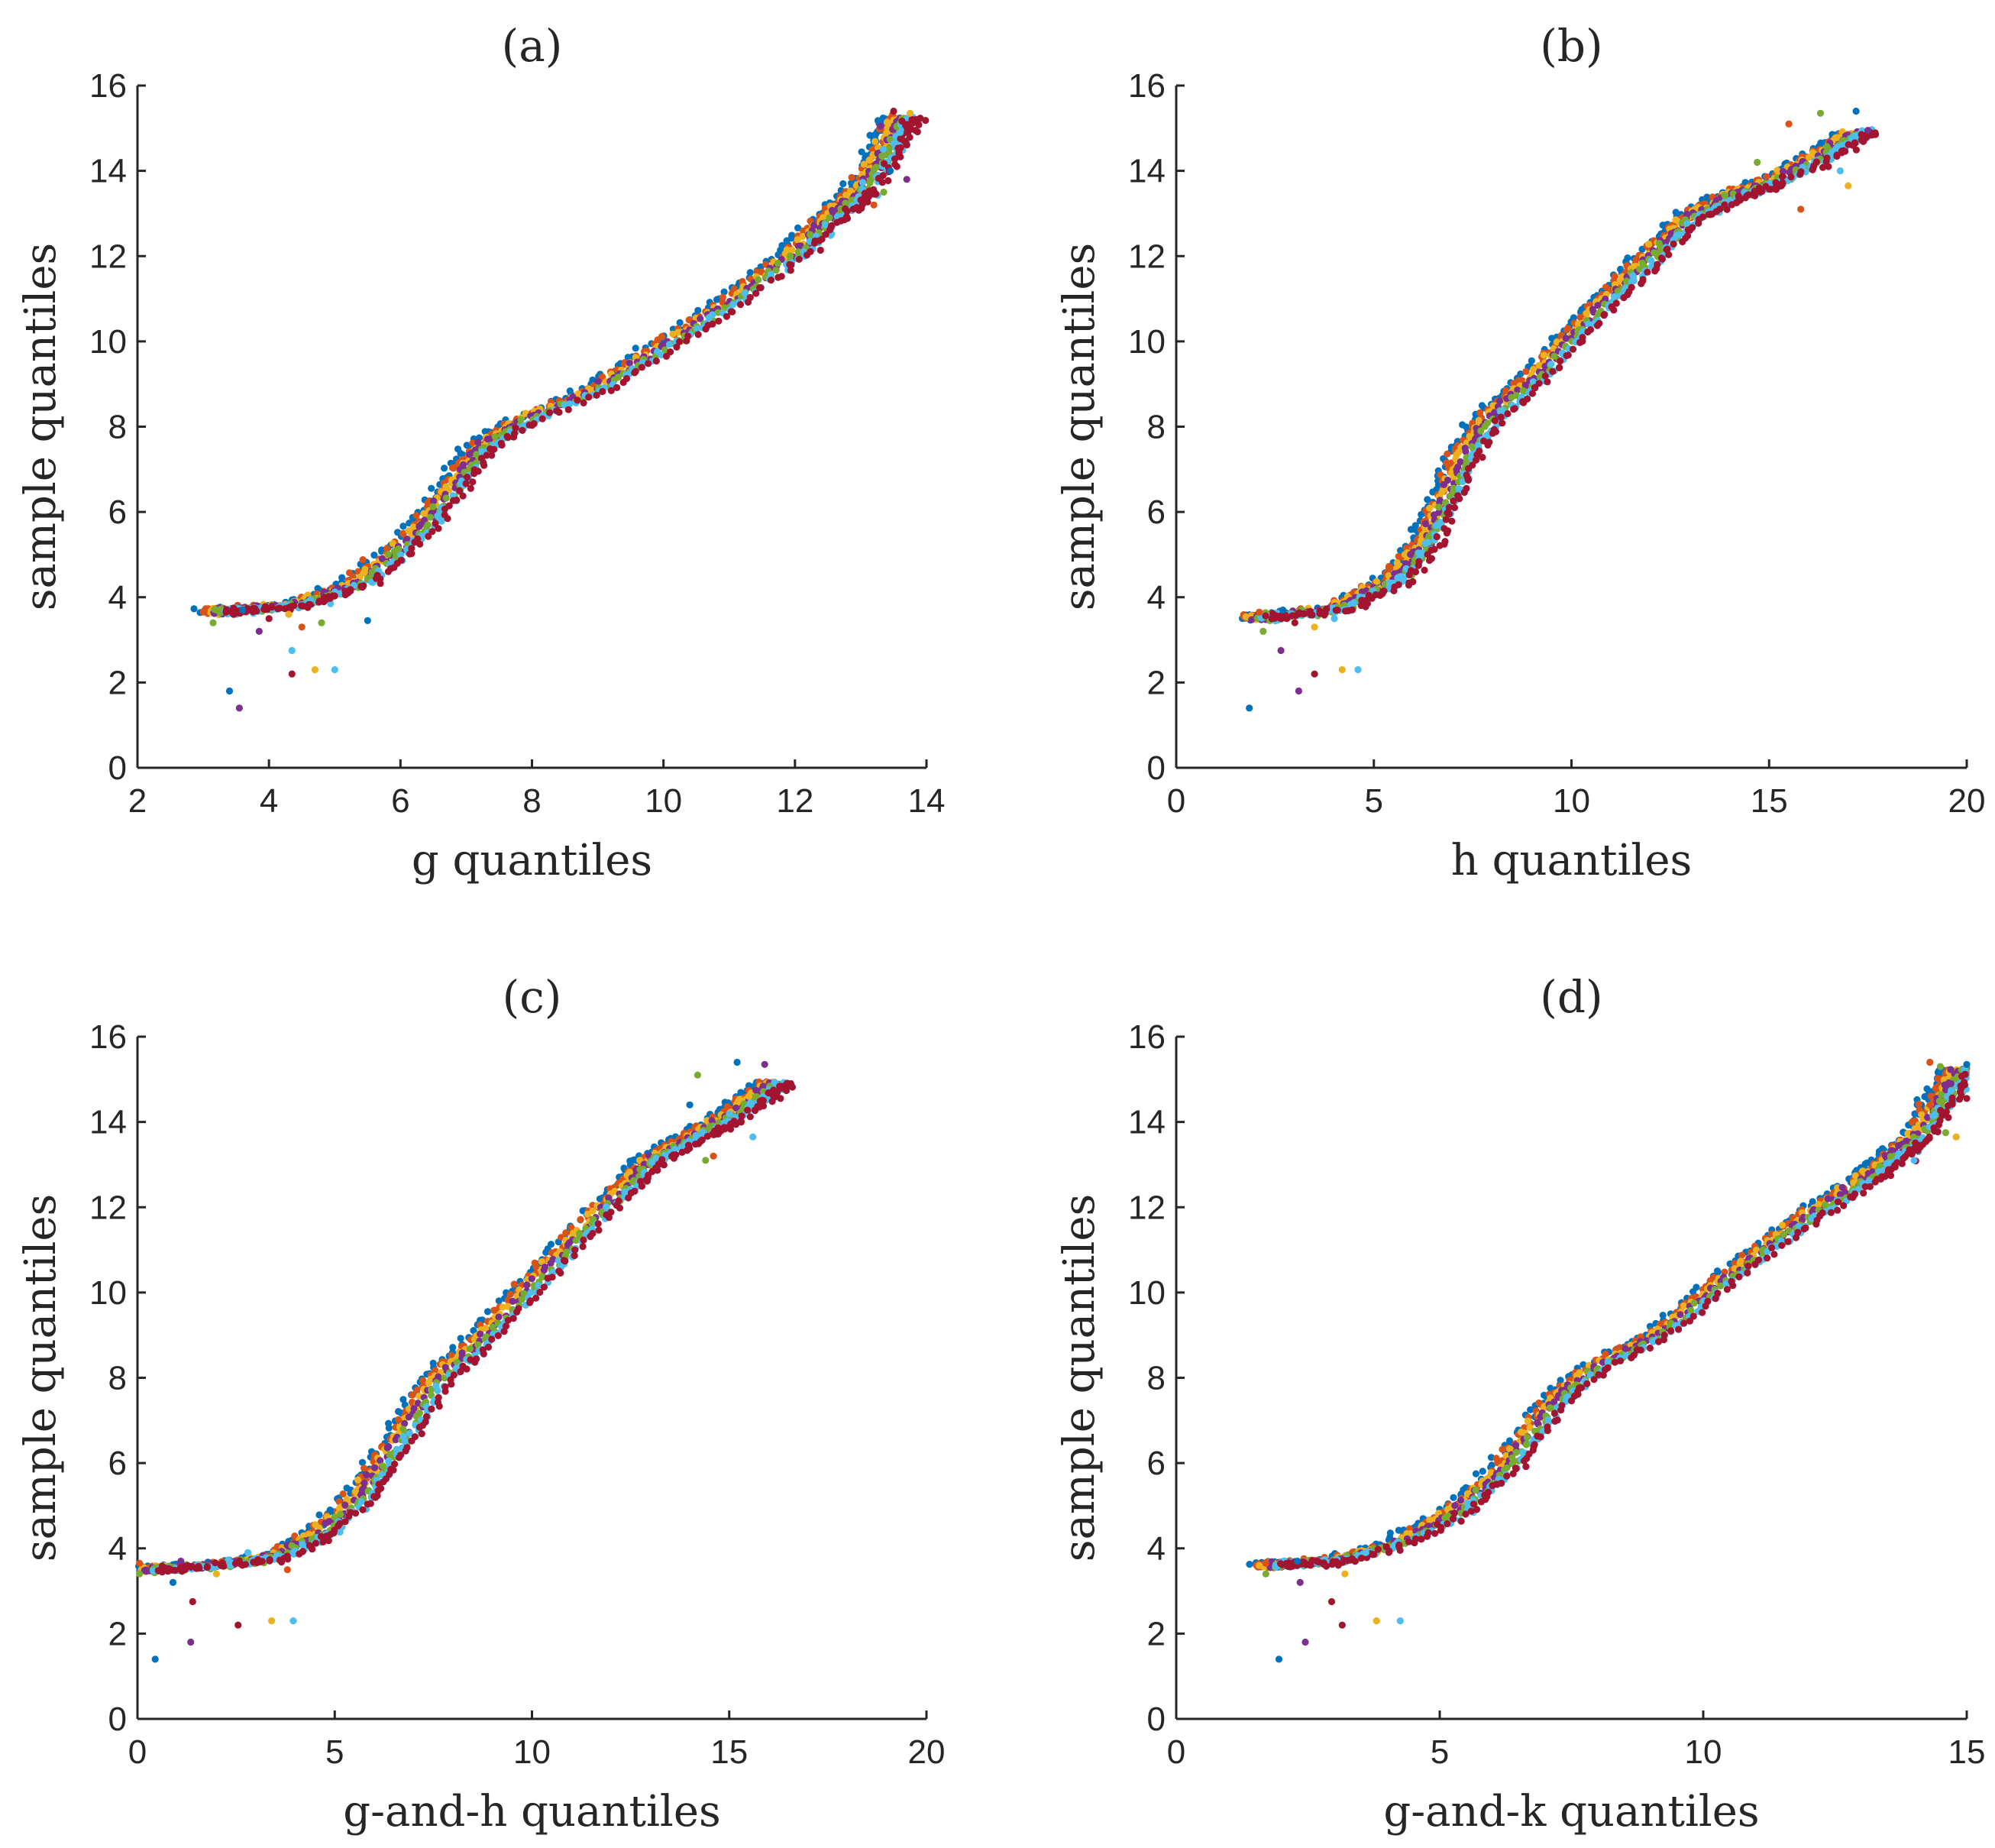 This screenshot has width=1995, height=1848. I want to click on y-tick-label: 12, so click(1147, 256).